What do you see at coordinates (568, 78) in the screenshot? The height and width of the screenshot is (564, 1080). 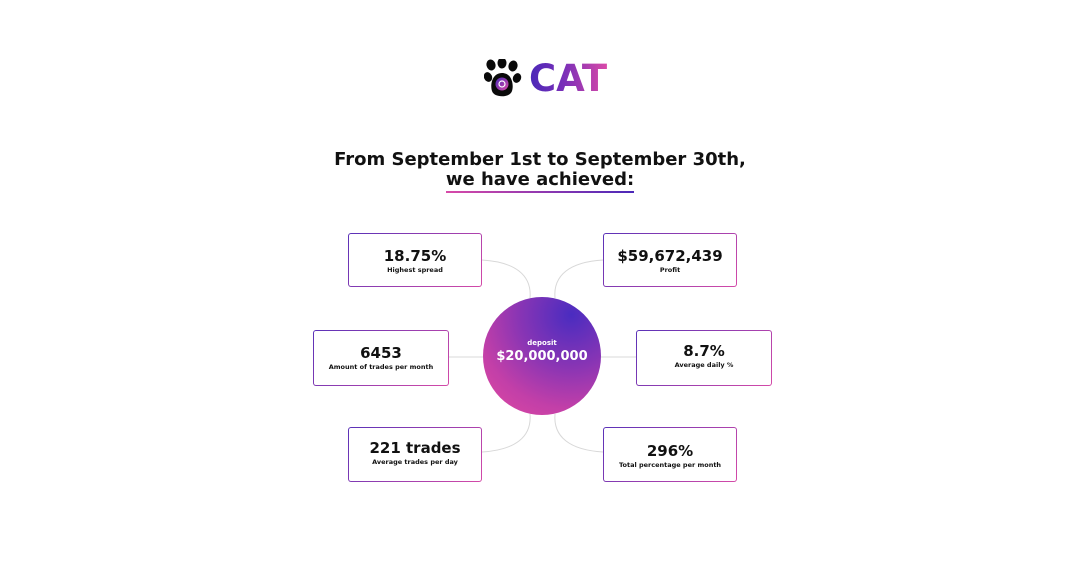 I see `brand-name: CAT` at bounding box center [568, 78].